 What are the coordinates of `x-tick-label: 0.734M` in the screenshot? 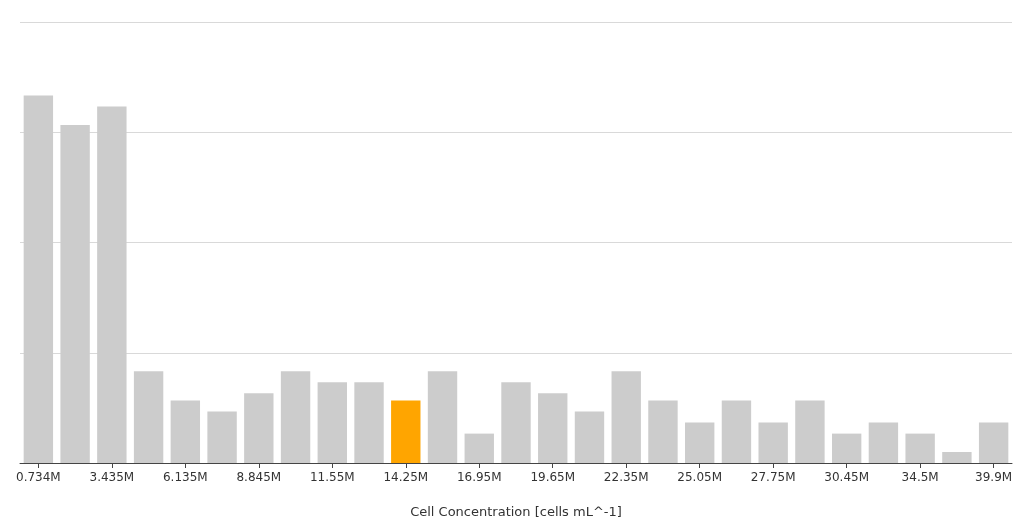 It's located at (38, 477).